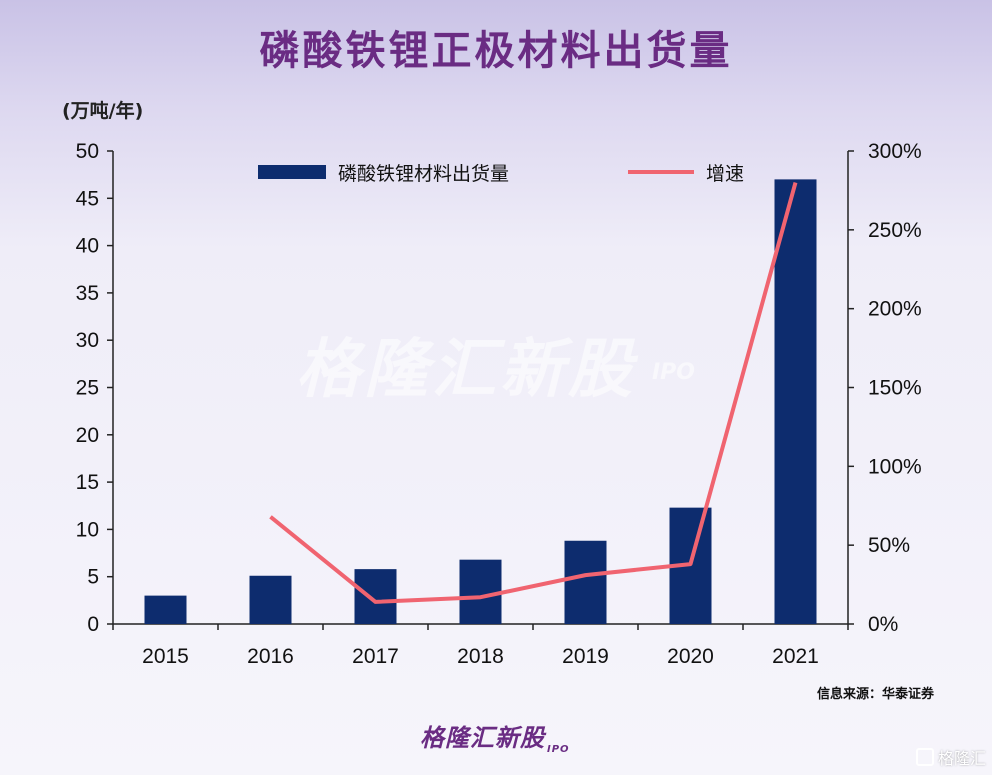 The height and width of the screenshot is (775, 992). What do you see at coordinates (795, 656) in the screenshot?
I see `x-axis-tick-label: 2021` at bounding box center [795, 656].